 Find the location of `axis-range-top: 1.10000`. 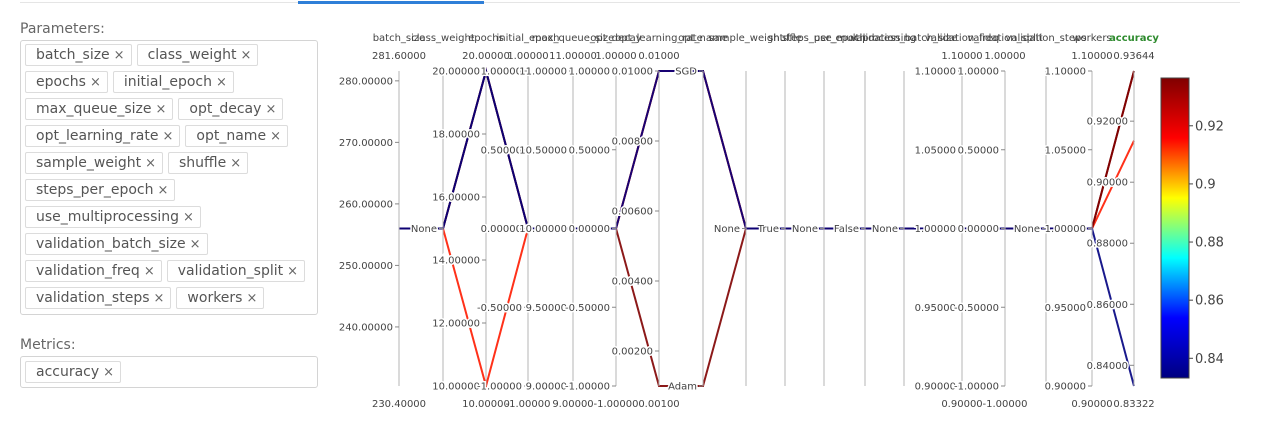

axis-range-top: 1.10000 is located at coordinates (961, 56).